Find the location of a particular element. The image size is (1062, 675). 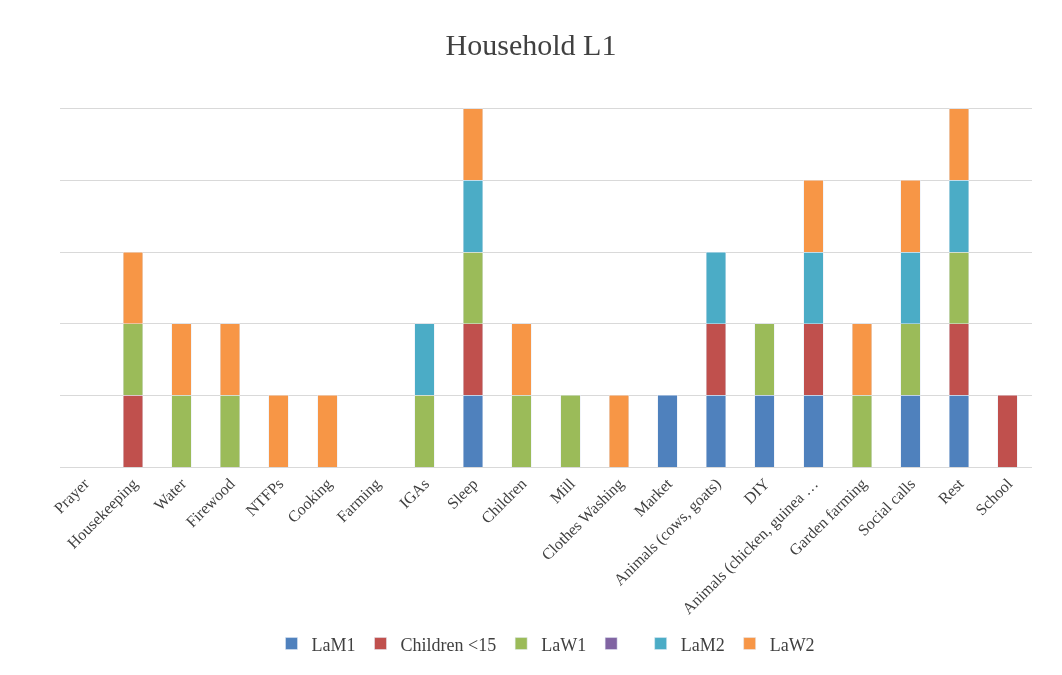

legend-label: Children <15 is located at coordinates (448, 644).